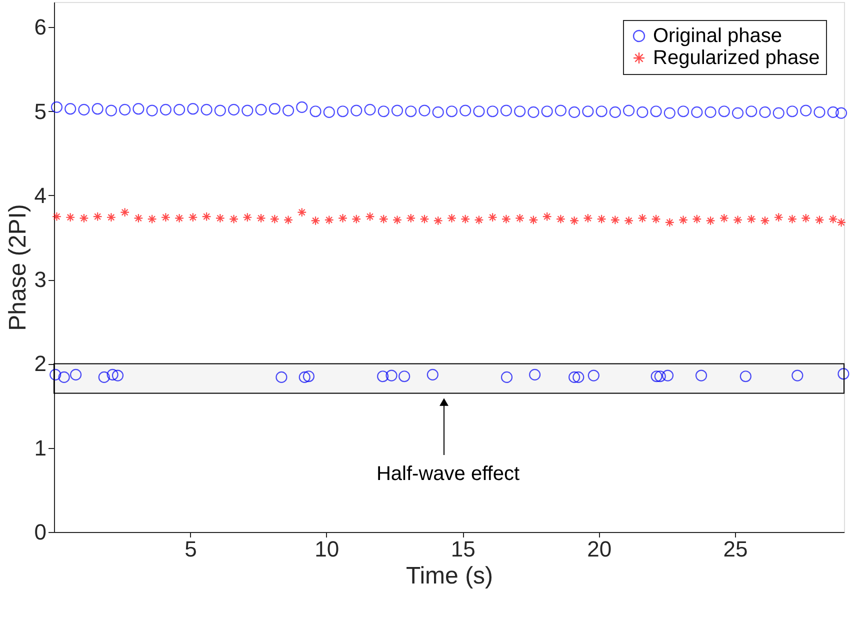  I want to click on x-tick-label: 10, so click(327, 549).